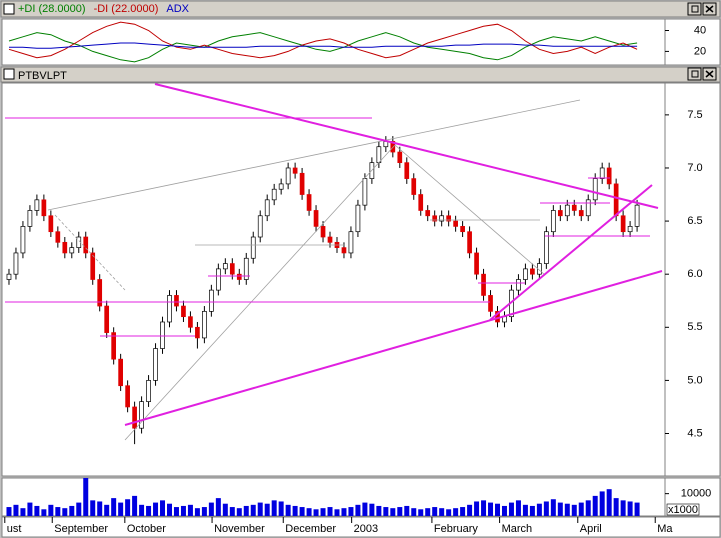  I want to click on y-tick-label: 5.5, so click(694, 327).